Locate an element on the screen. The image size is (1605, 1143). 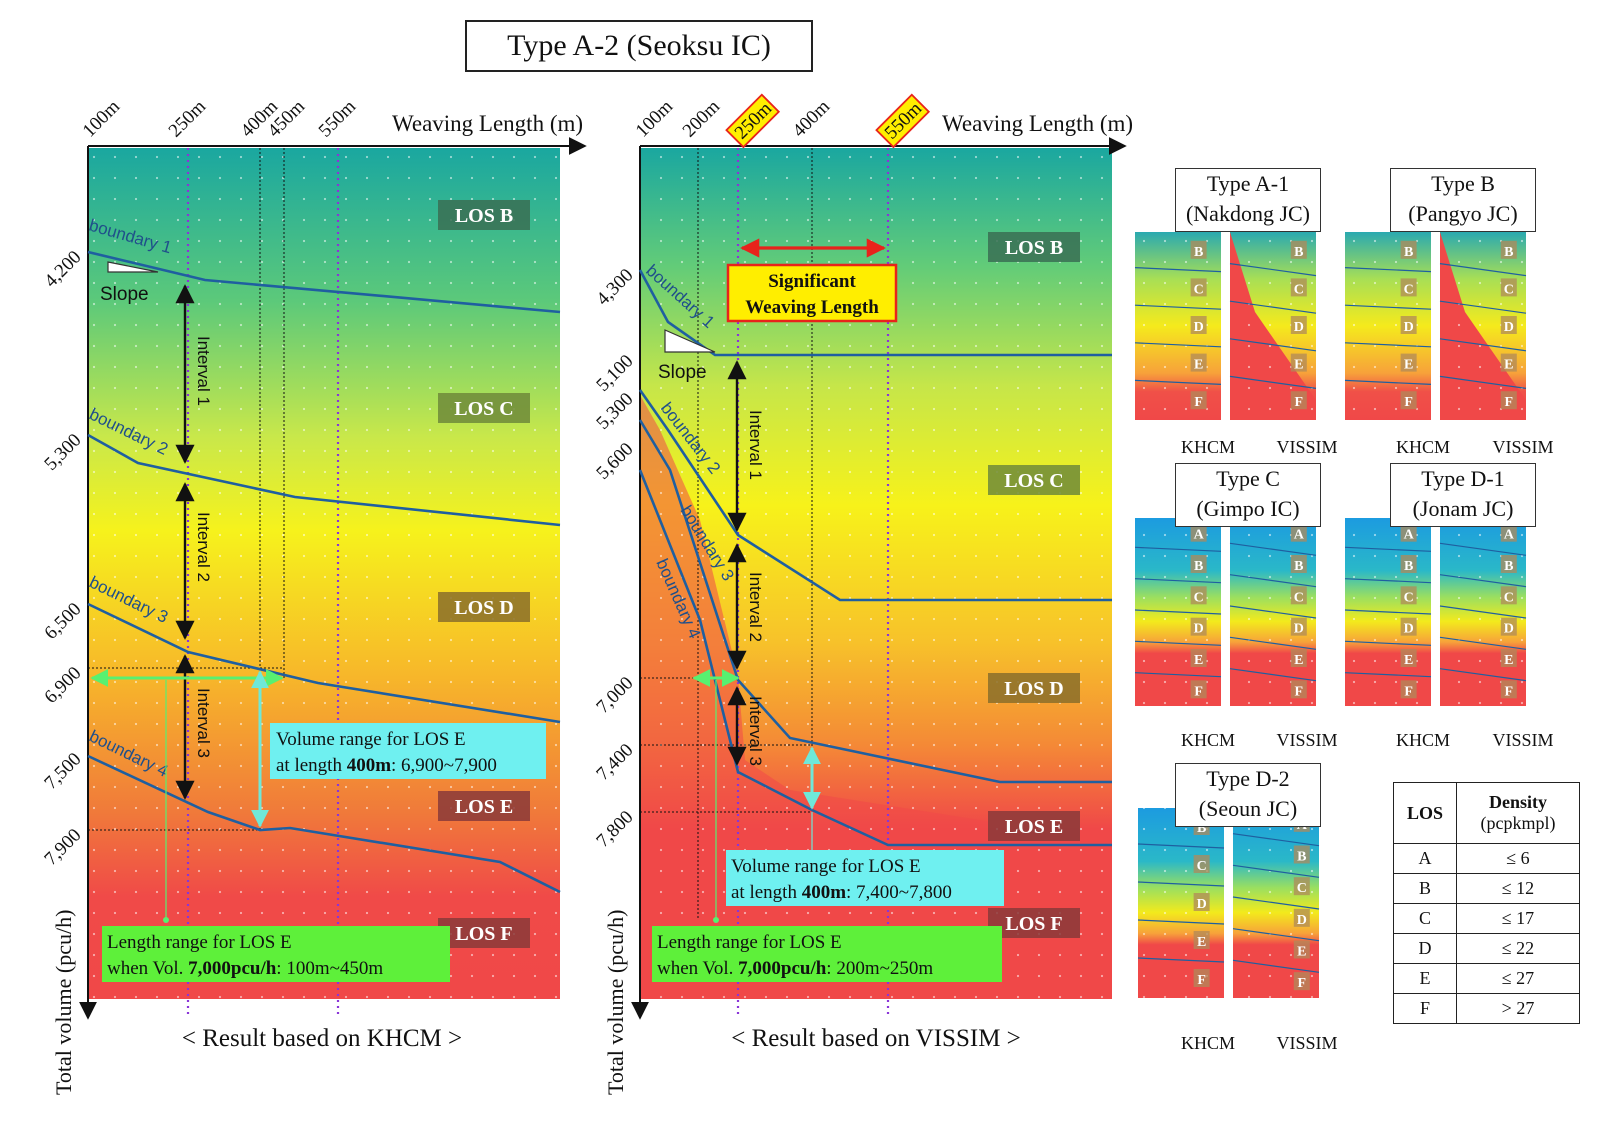
mini-3-vissim-los-label: E is located at coordinates (1508, 660).